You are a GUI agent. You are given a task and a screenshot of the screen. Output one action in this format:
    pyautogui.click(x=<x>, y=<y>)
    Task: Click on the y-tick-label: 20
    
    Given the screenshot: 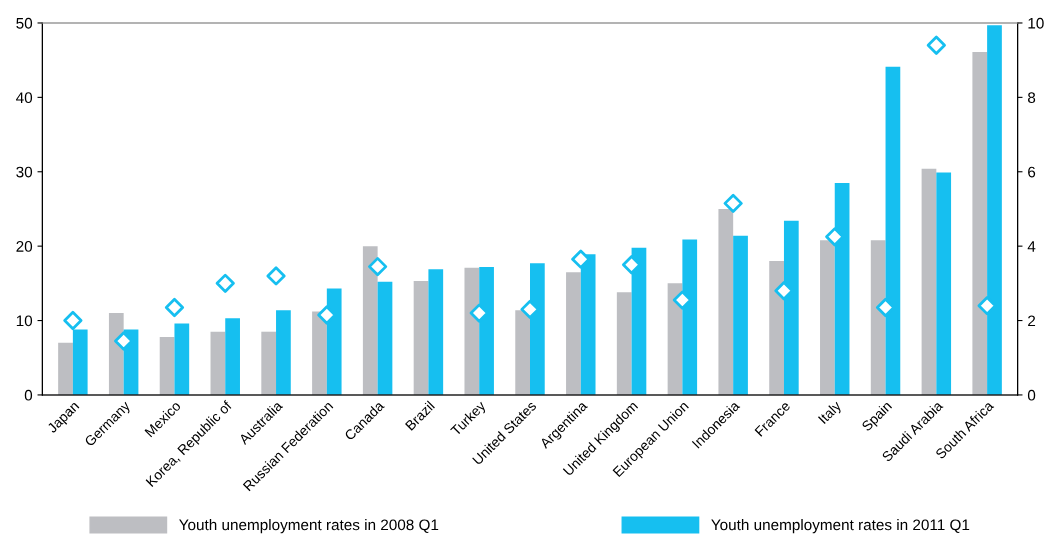 What is the action you would take?
    pyautogui.click(x=24, y=246)
    